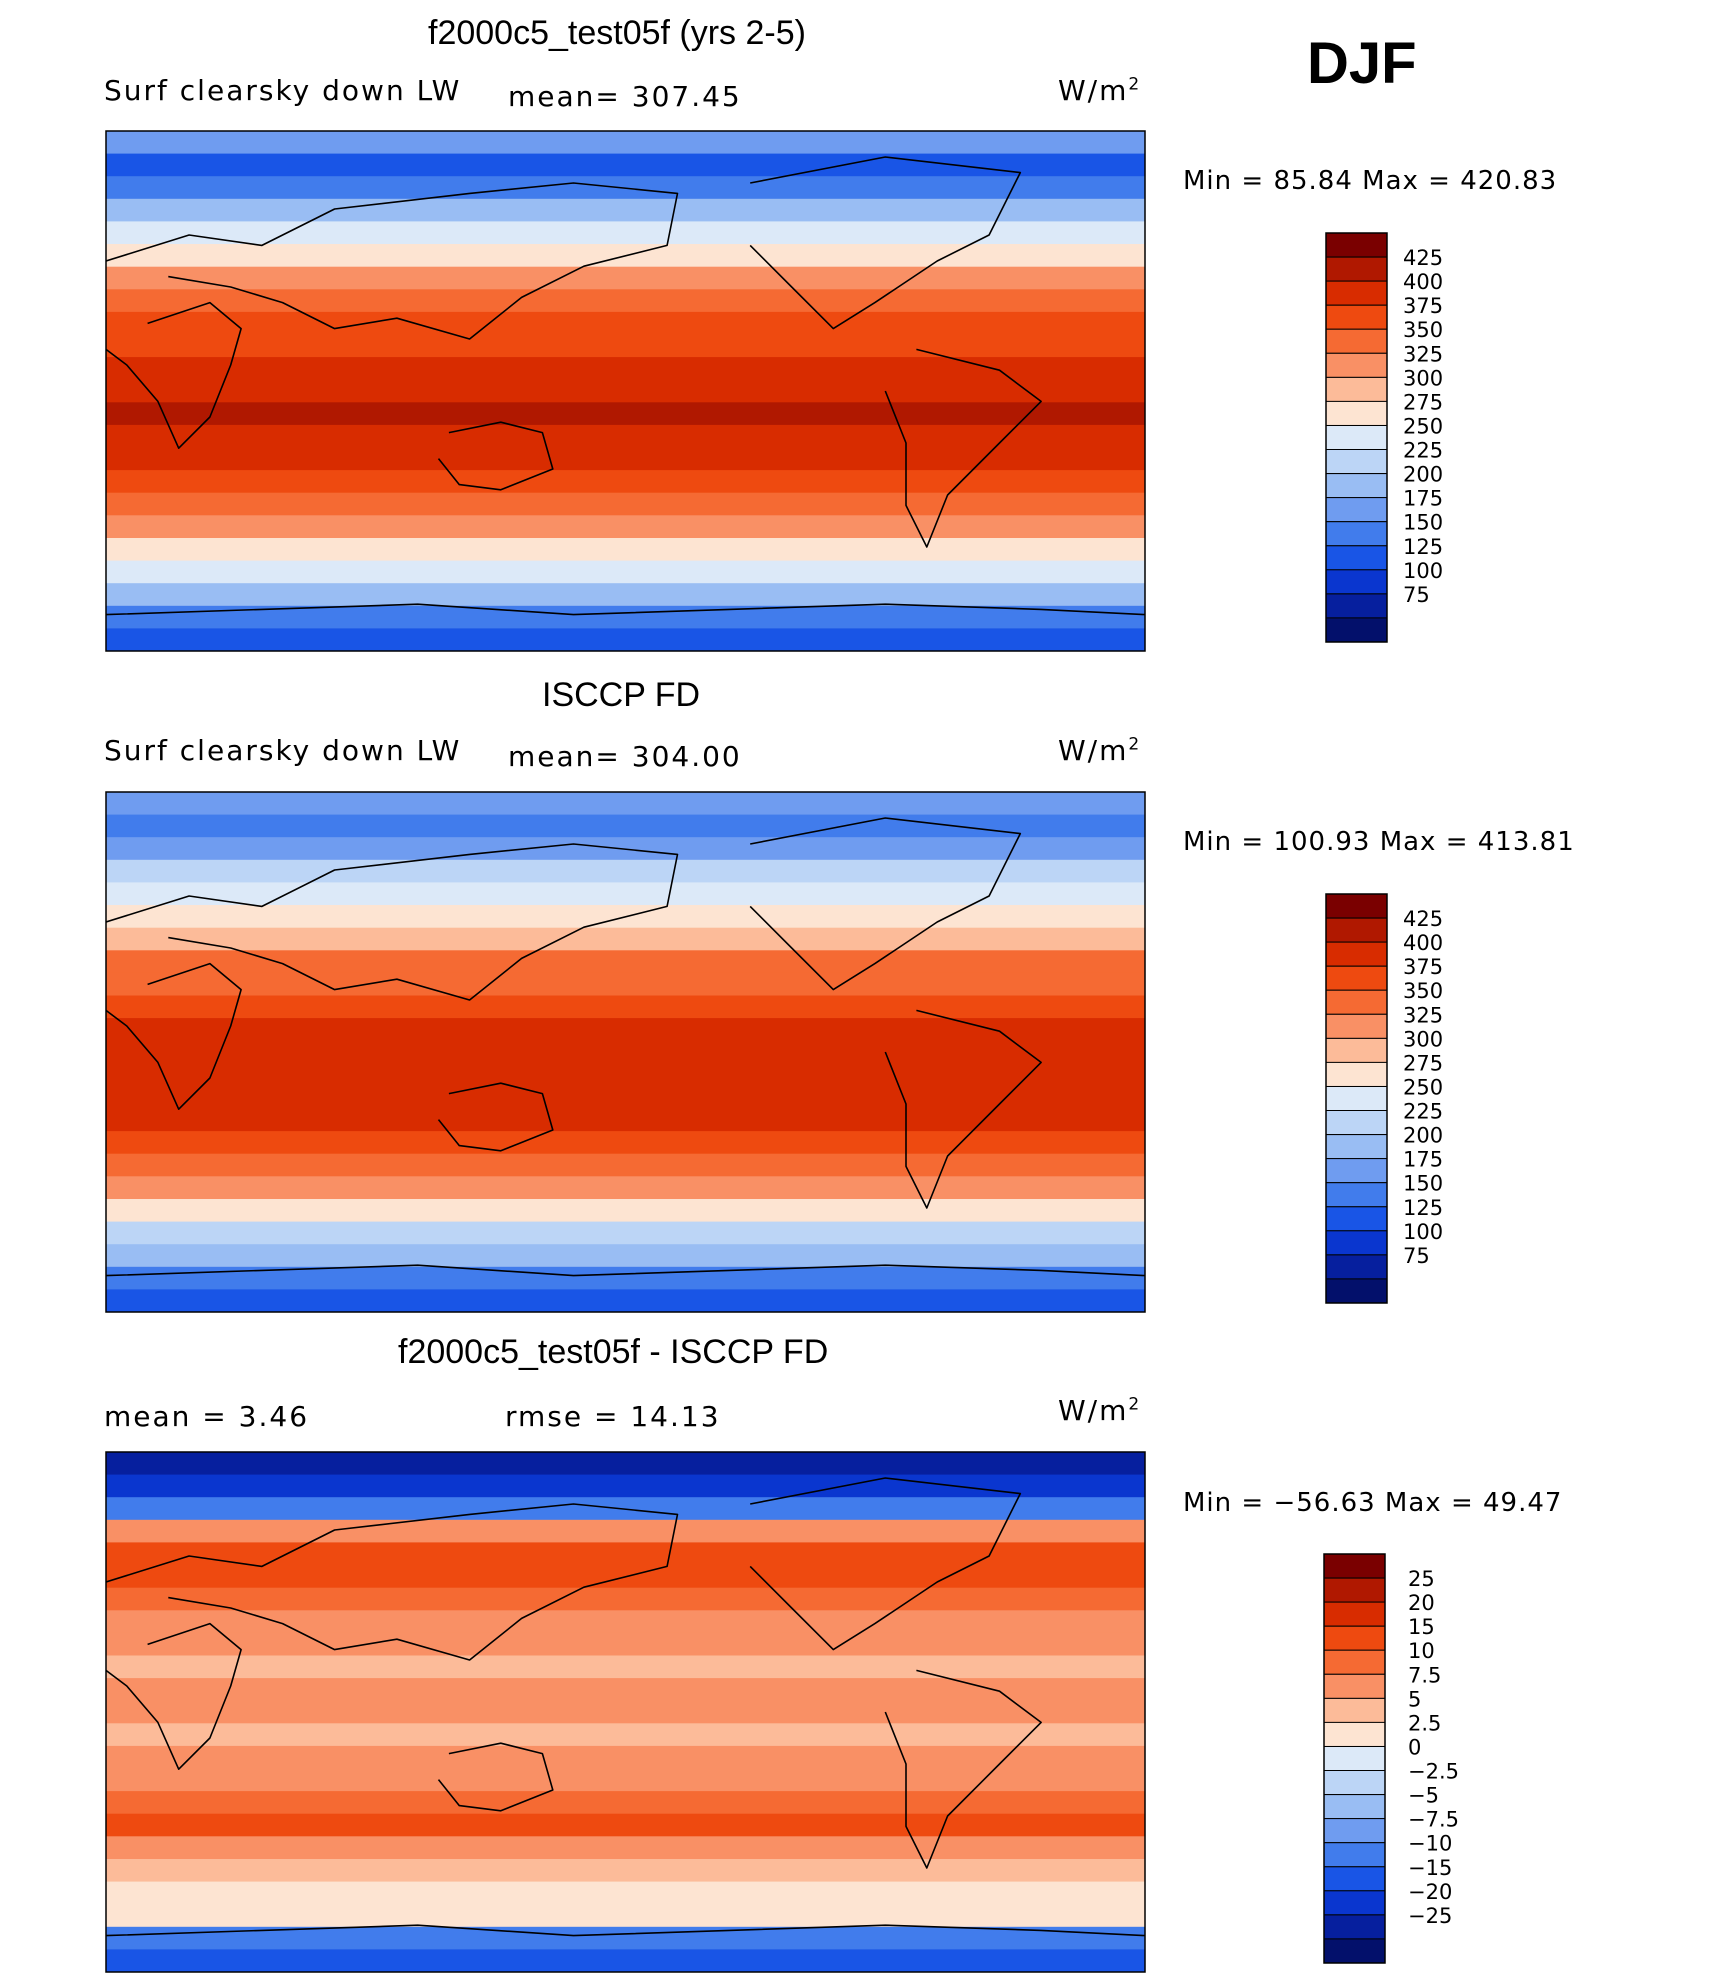  What do you see at coordinates (1423, 1136) in the screenshot?
I see `colorbar-tick-label: 200` at bounding box center [1423, 1136].